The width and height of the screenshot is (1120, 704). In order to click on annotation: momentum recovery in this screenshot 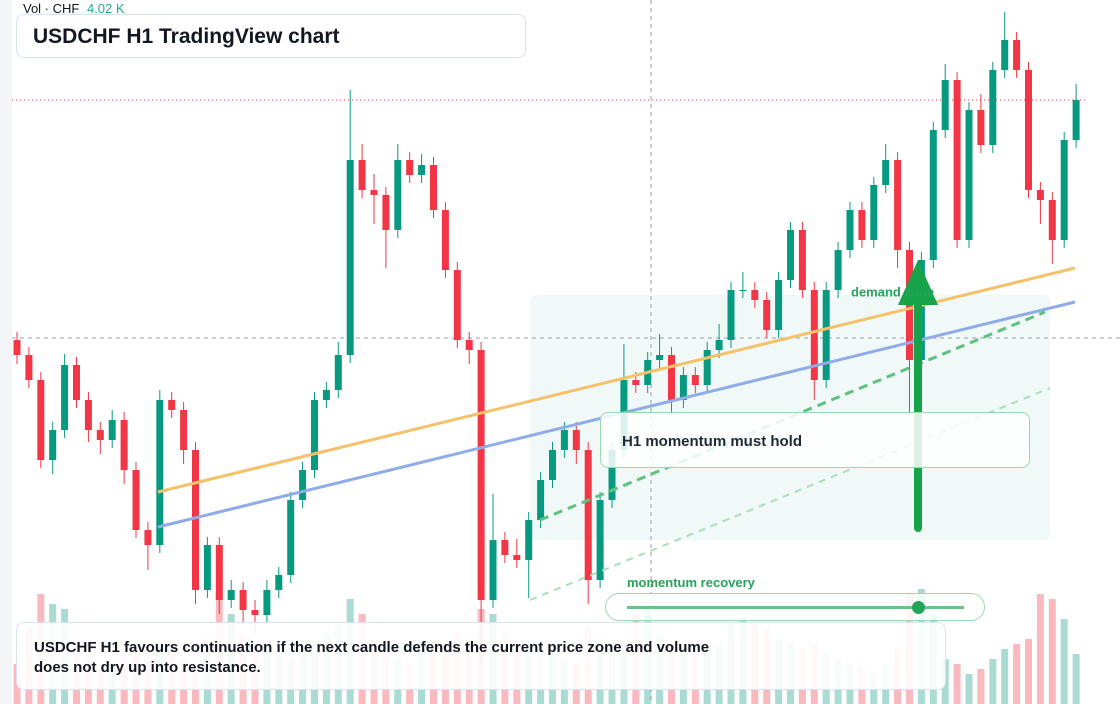, I will do `click(691, 582)`.